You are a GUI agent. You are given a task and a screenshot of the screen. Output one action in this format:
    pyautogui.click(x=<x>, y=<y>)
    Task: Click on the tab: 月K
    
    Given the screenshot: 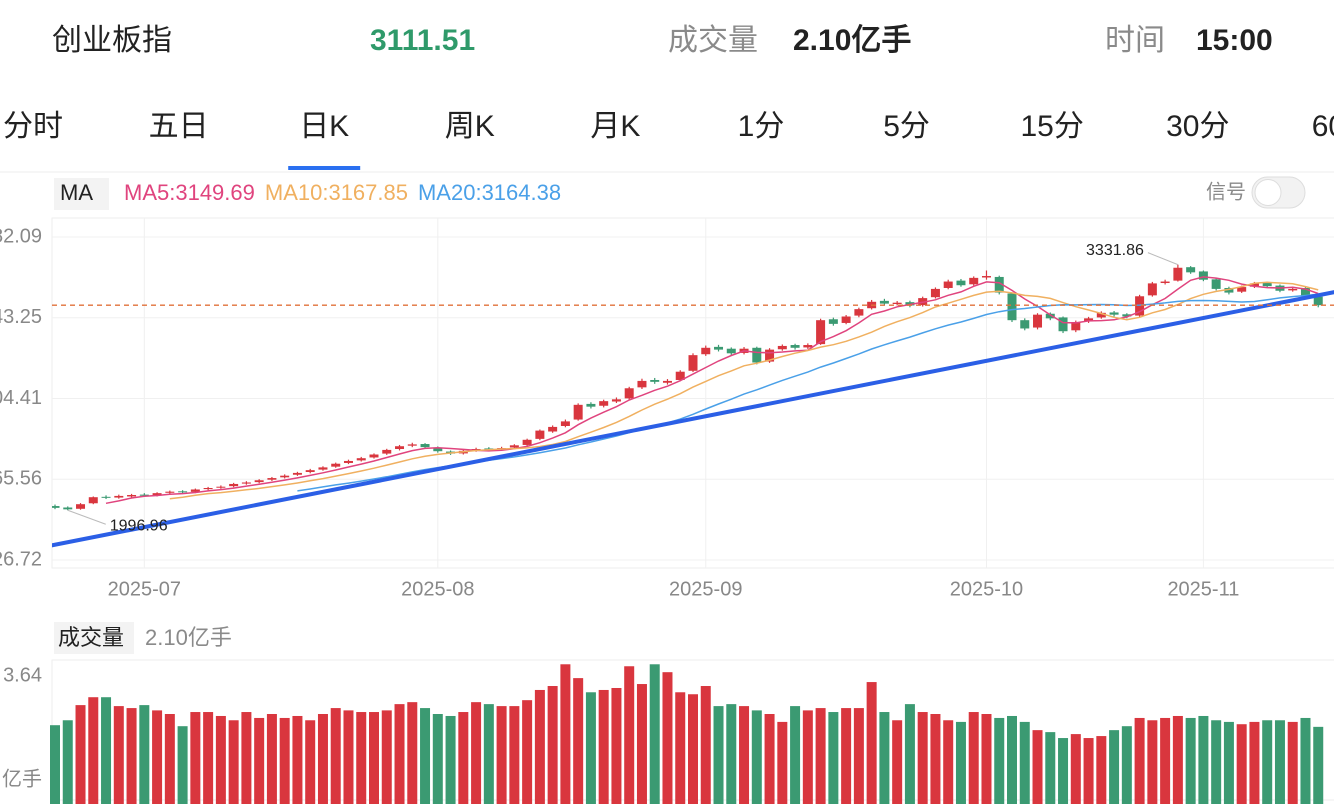 What is the action you would take?
    pyautogui.click(x=615, y=126)
    